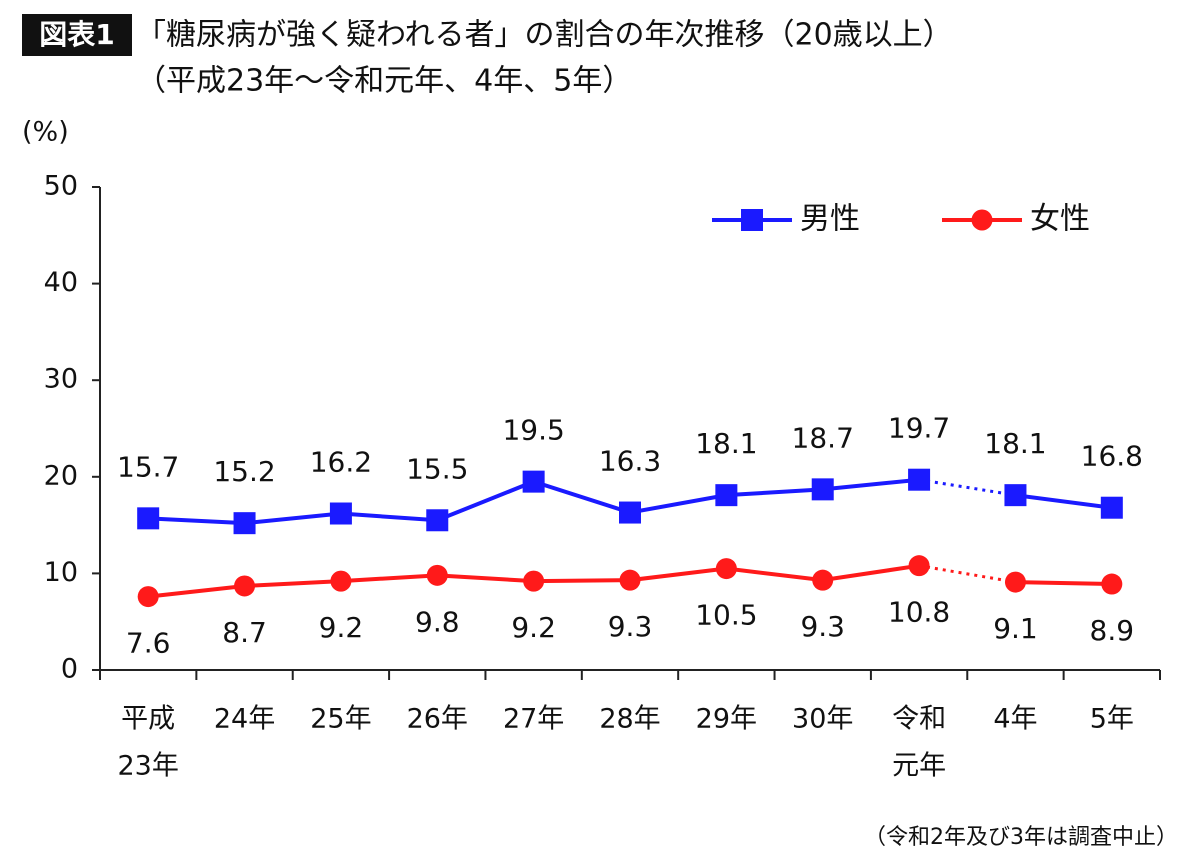 The image size is (1200, 863). I want to click on value-label: 15.2, so click(244, 471).